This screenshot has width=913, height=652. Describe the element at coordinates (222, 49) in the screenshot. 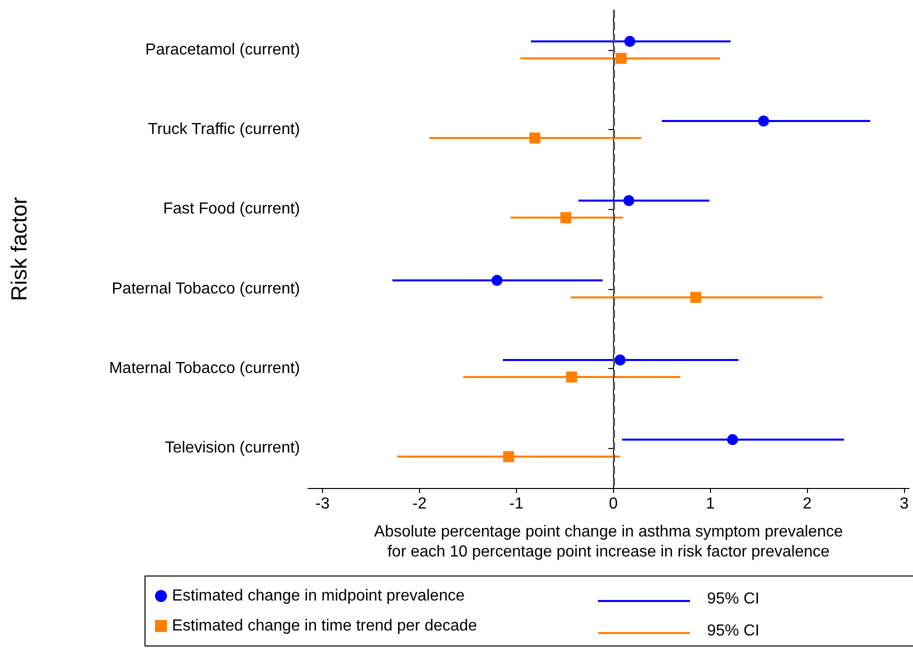

I see `y-tick-label: Paracetamol (current)` at that location.